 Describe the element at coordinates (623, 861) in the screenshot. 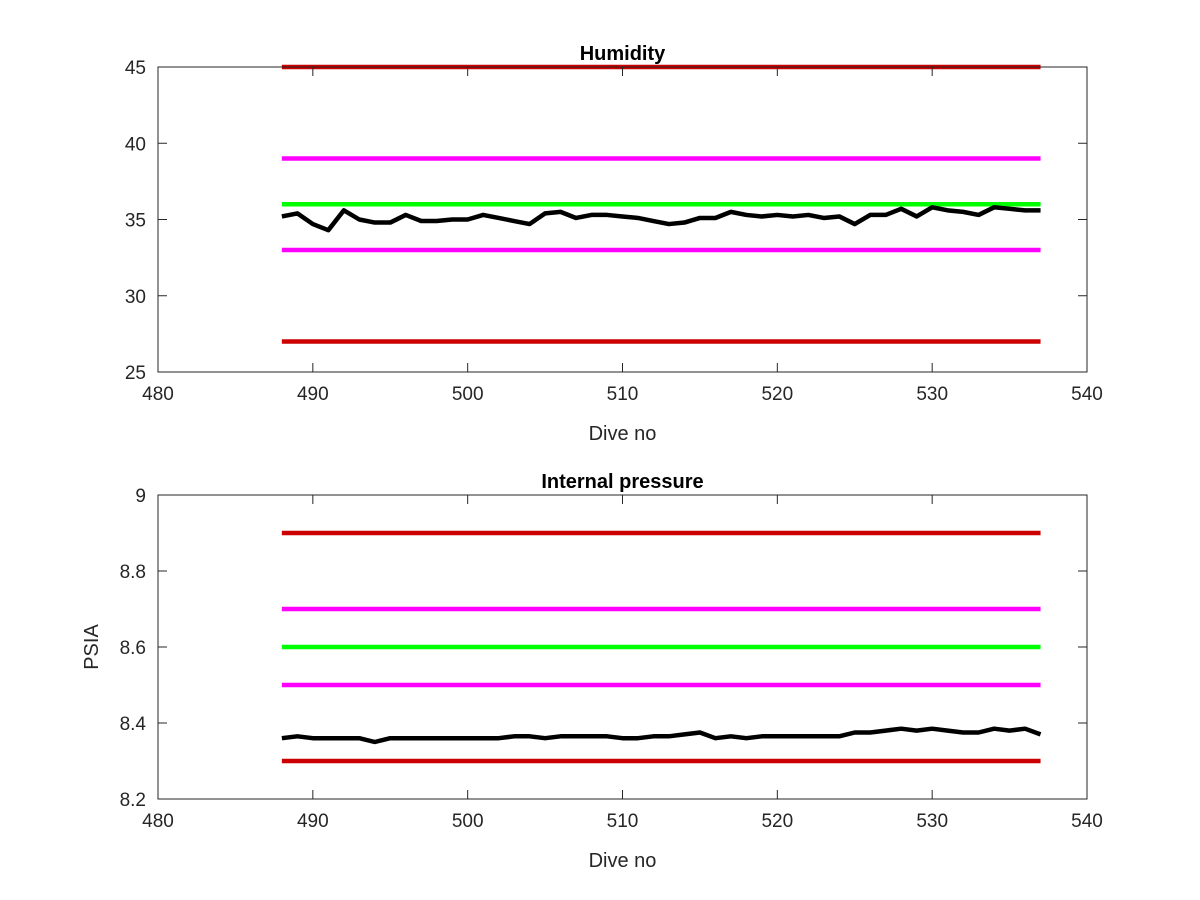

I see `x-axis-label-pressure: Dive no` at that location.